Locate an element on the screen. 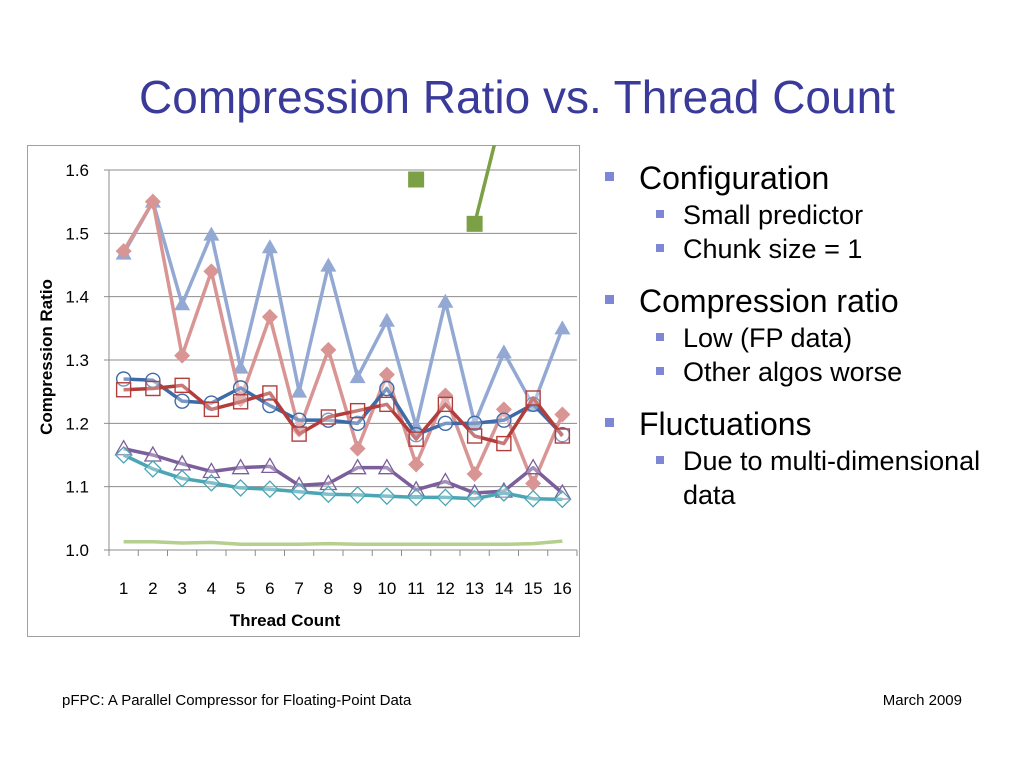 The width and height of the screenshot is (1024, 768). bullet-item: Configuration is located at coordinates (803, 178).